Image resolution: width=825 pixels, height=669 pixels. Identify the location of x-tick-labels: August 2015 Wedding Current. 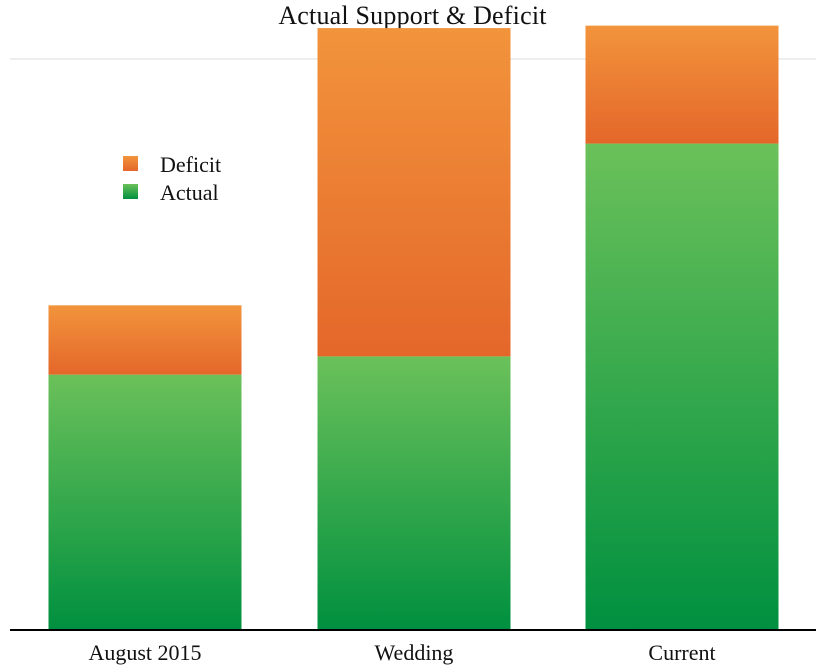
(401, 652).